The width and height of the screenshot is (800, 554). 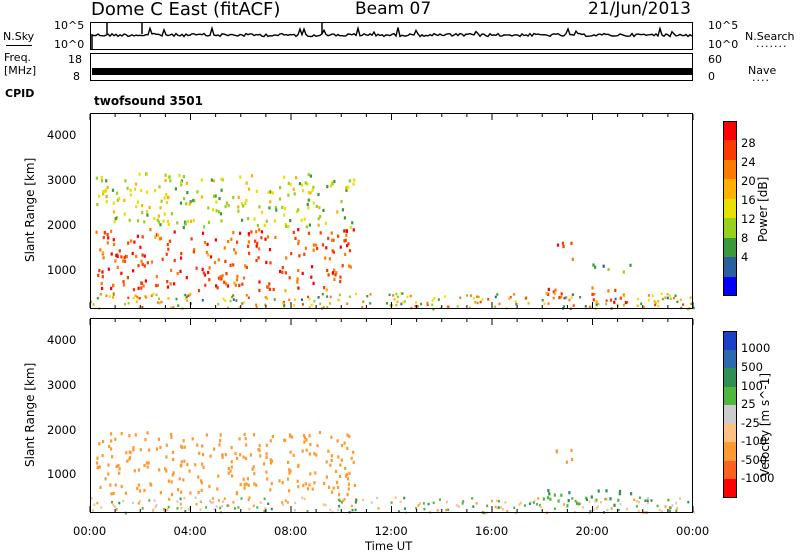 I want to click on freq-panel, so click(x=391, y=67).